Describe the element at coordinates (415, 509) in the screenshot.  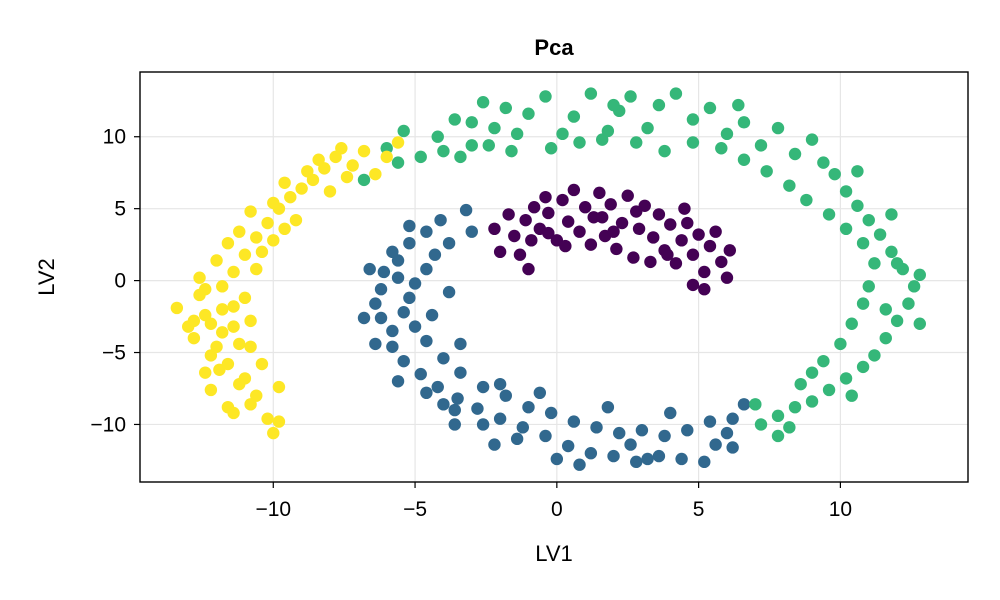
I see `x-tick-label: −5` at that location.